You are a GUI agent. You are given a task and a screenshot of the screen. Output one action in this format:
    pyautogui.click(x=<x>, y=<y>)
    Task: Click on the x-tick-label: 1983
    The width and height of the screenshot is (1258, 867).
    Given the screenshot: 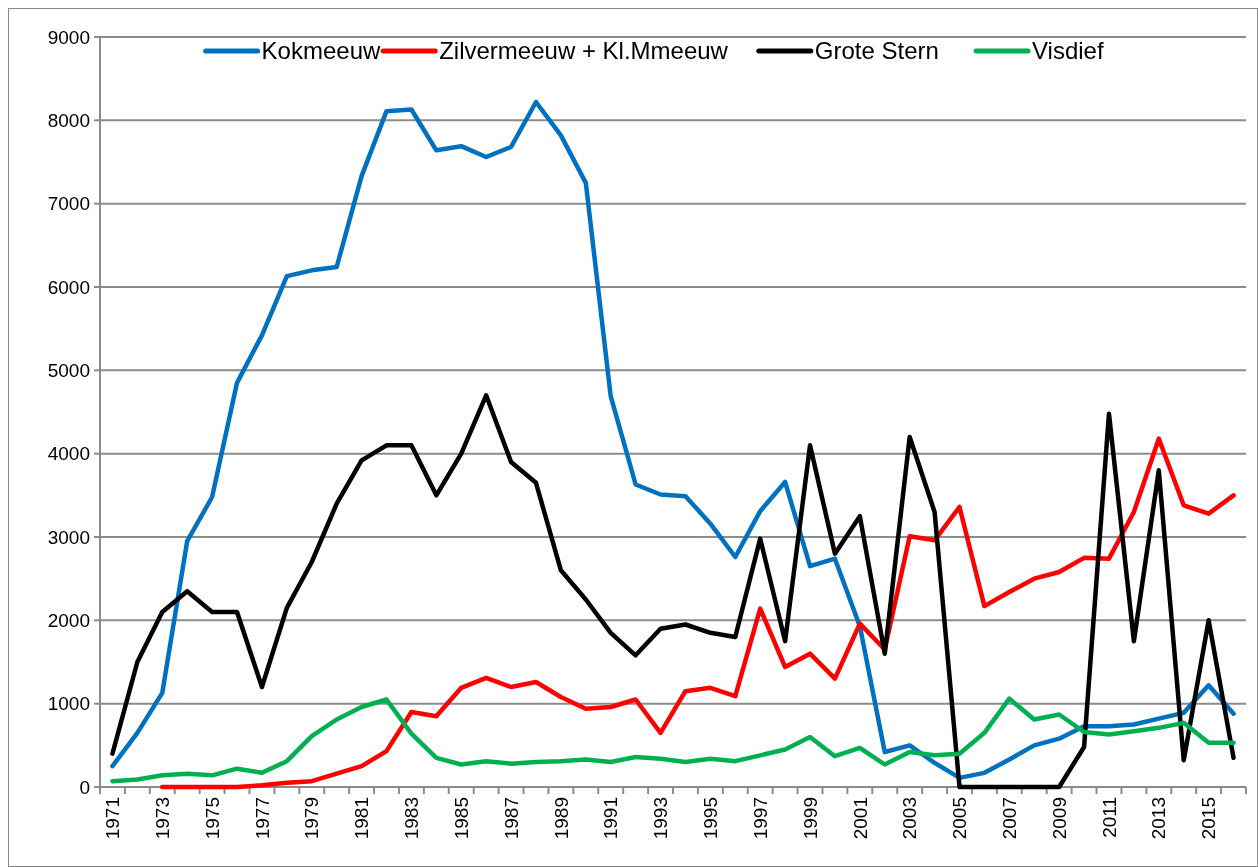 What is the action you would take?
    pyautogui.click(x=412, y=818)
    